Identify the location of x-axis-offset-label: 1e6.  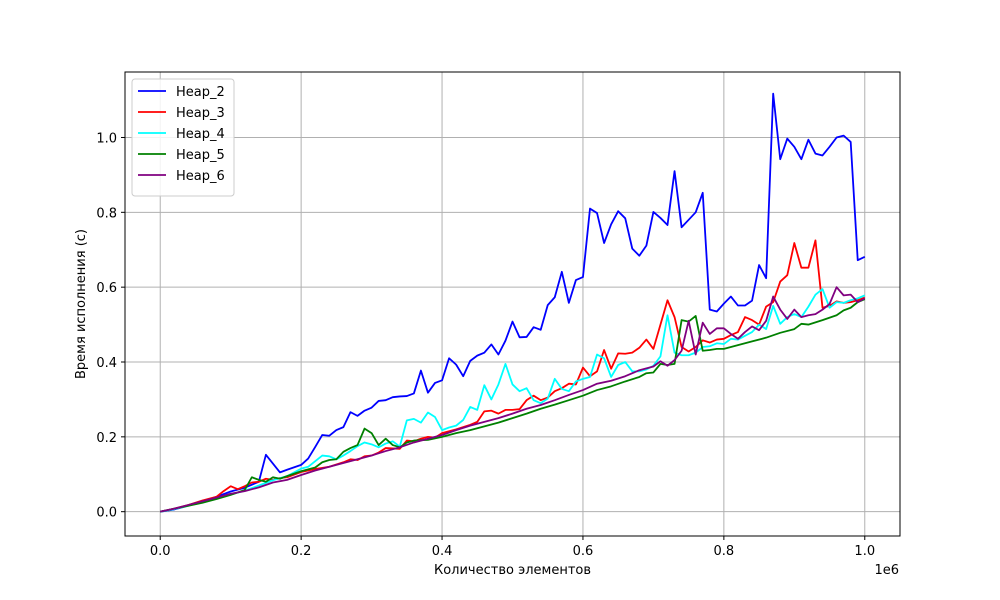
(886, 570).